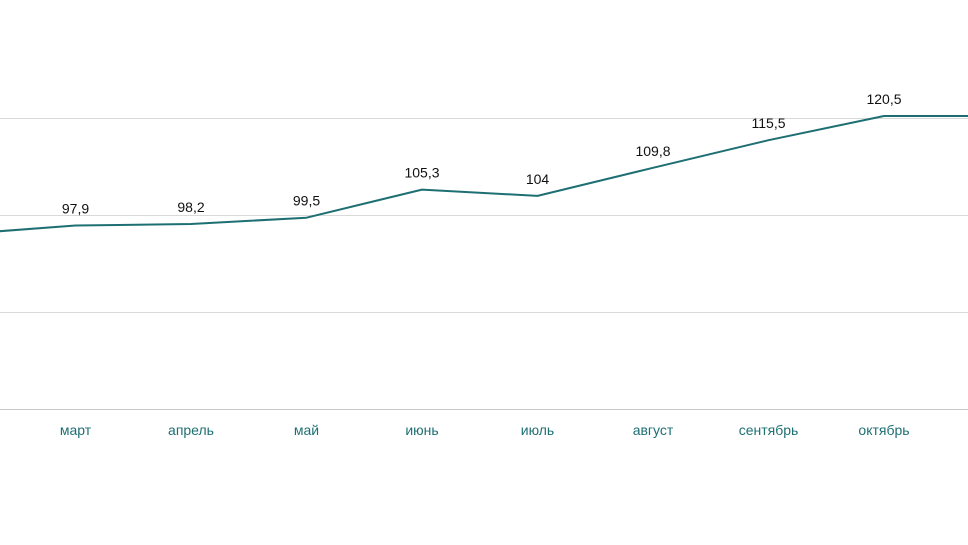 This screenshot has width=968, height=545. What do you see at coordinates (306, 201) in the screenshot?
I see `data-label: 99,5` at bounding box center [306, 201].